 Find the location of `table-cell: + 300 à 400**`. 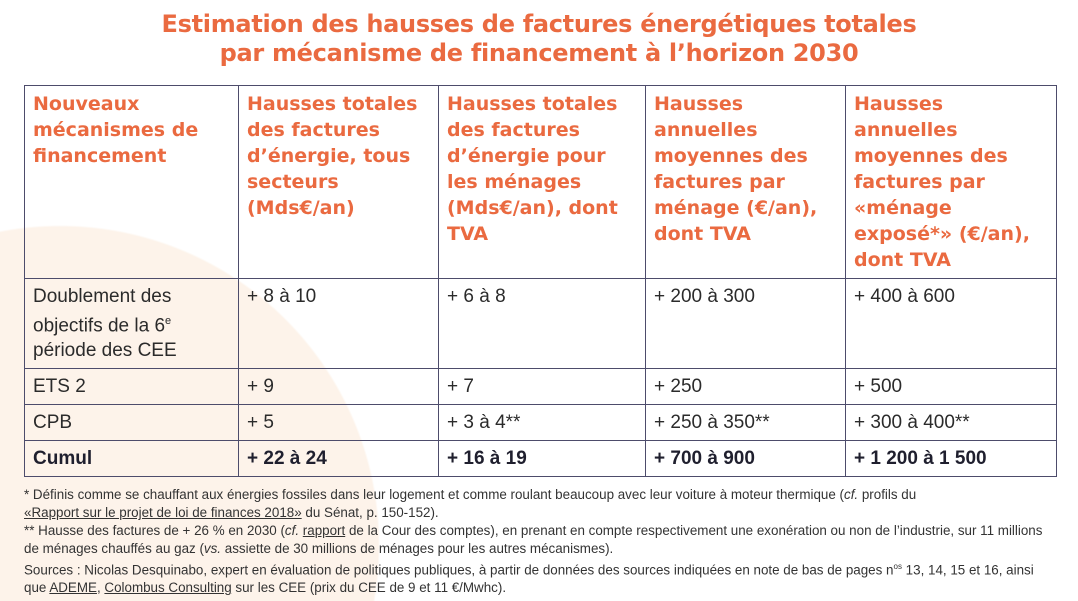

table-cell: + 300 à 400** is located at coordinates (951, 423).